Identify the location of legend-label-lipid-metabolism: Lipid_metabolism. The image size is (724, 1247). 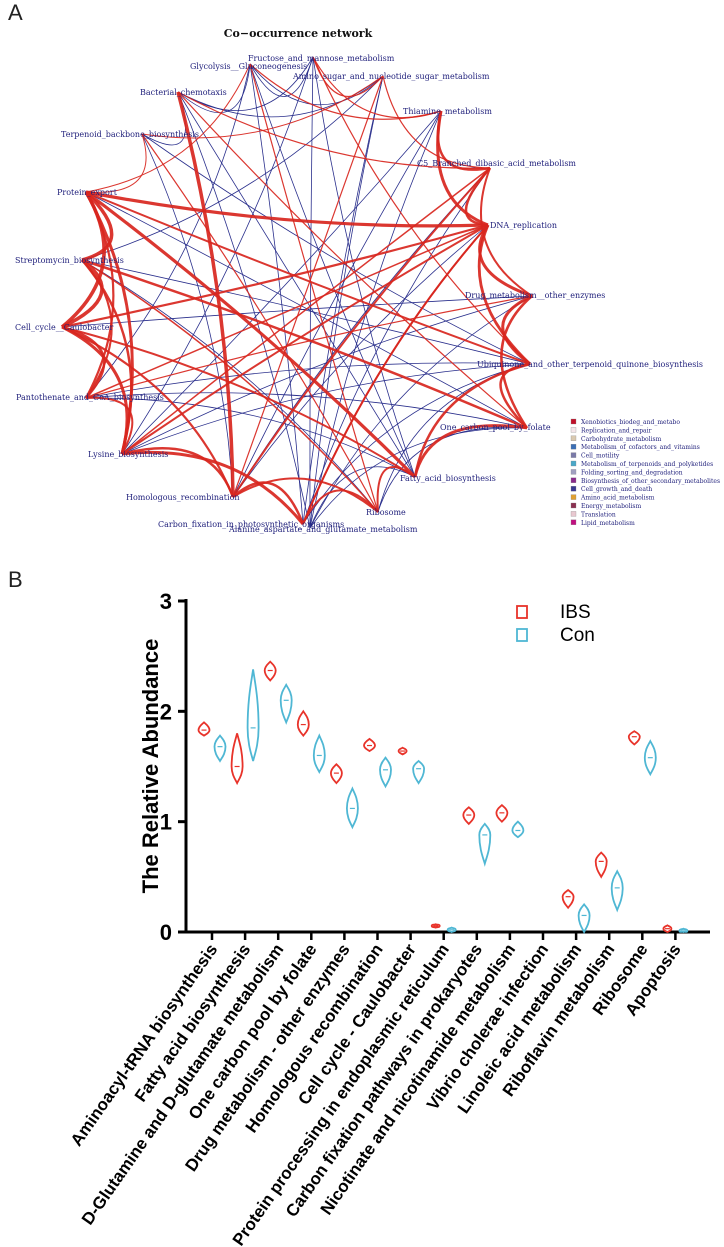
(608, 523).